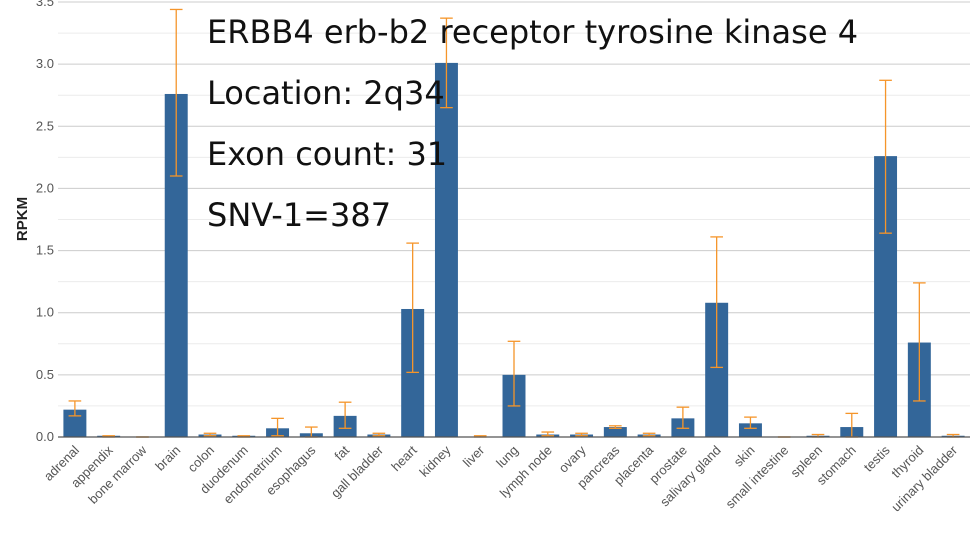  What do you see at coordinates (45, 312) in the screenshot?
I see `y-tick-label: 1.0` at bounding box center [45, 312].